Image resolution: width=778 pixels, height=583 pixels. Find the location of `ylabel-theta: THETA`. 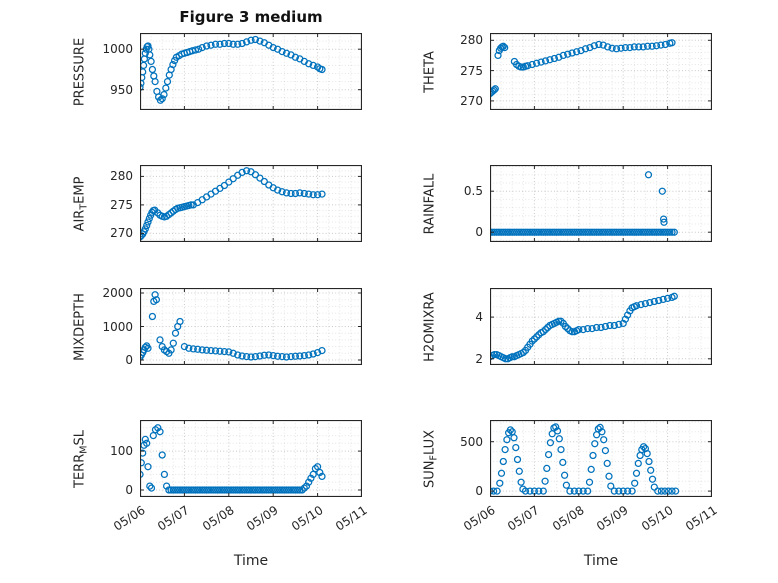

ylabel-theta: THETA is located at coordinates (430, 72).